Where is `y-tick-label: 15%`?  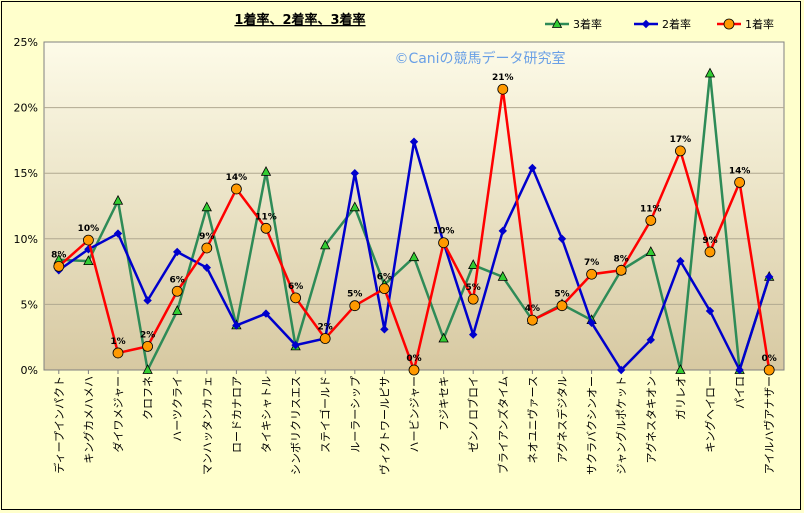 y-tick-label: 15% is located at coordinates (26, 173).